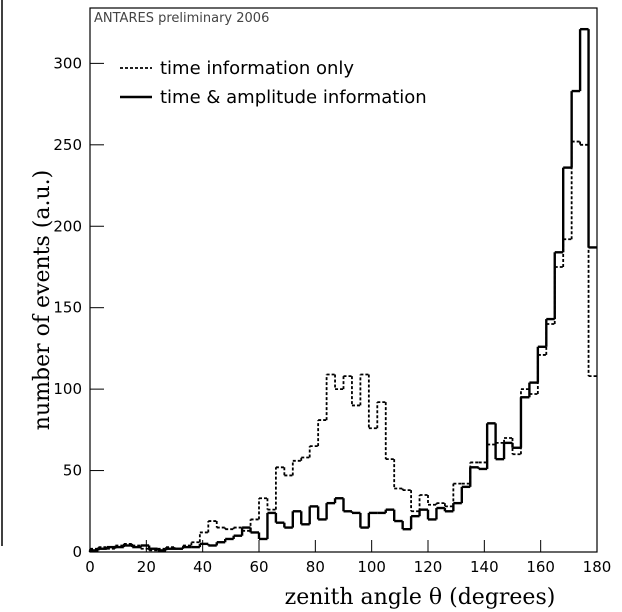 The width and height of the screenshot is (622, 612). What do you see at coordinates (540, 567) in the screenshot?
I see `x-tick-label: 160` at bounding box center [540, 567].